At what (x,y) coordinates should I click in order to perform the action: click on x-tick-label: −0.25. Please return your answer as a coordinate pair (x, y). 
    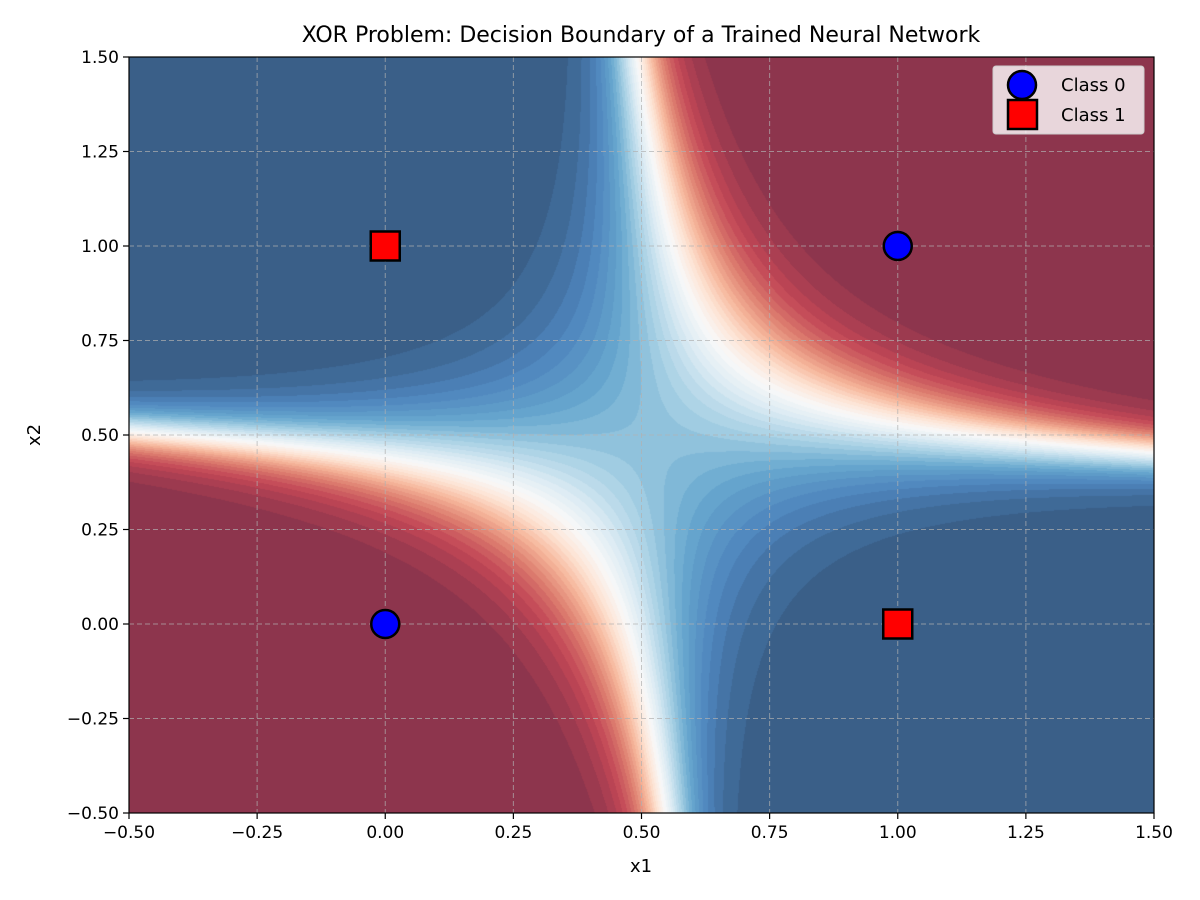
    Looking at the image, I should click on (257, 833).